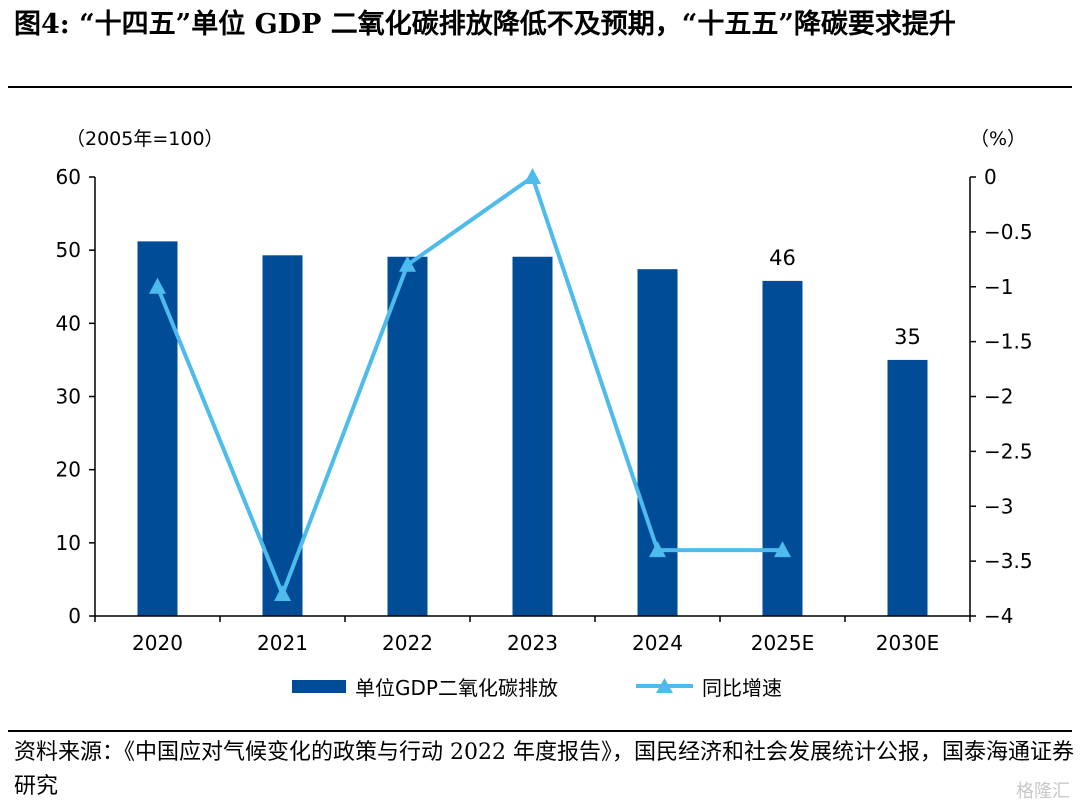 Image resolution: width=1080 pixels, height=809 pixels. I want to click on title-rule, so click(540, 87).